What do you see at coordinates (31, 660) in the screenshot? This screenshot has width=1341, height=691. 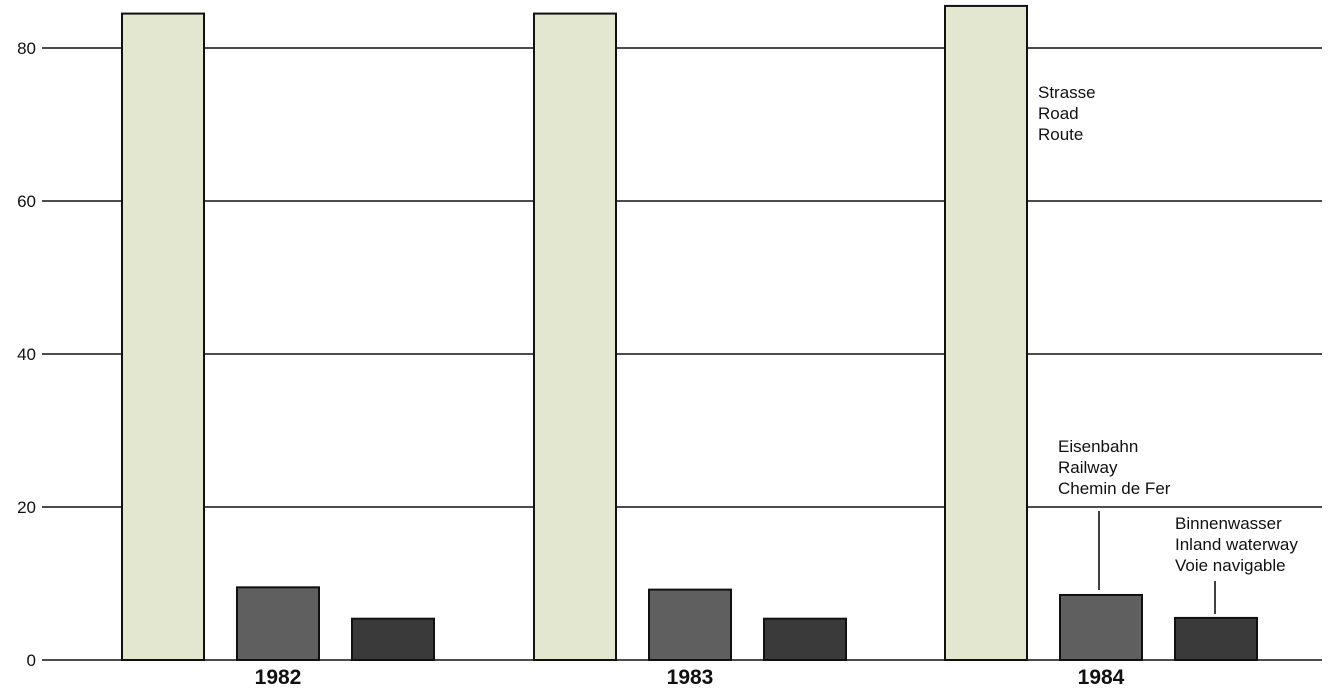 I see `y-tick-label-0: 0` at bounding box center [31, 660].